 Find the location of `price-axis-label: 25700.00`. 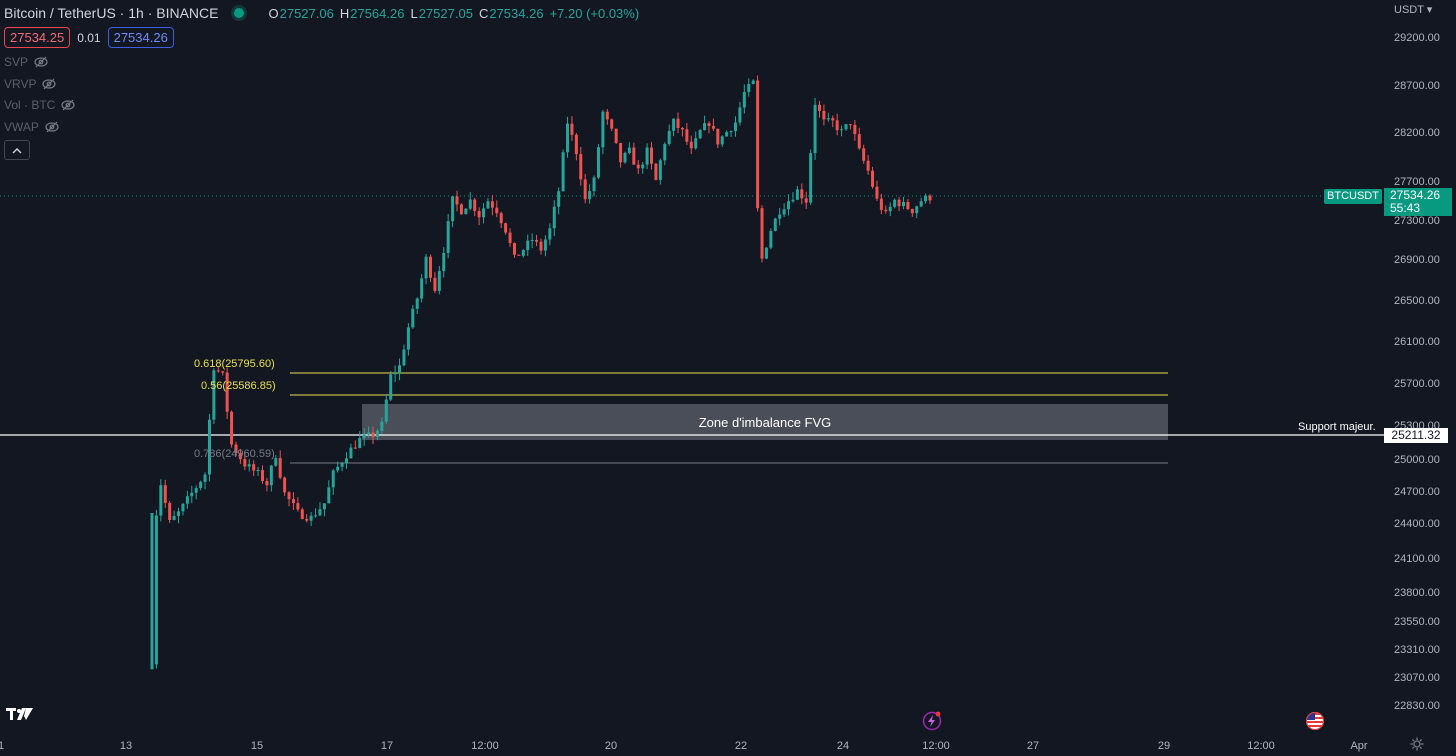

price-axis-label: 25700.00 is located at coordinates (1417, 384).